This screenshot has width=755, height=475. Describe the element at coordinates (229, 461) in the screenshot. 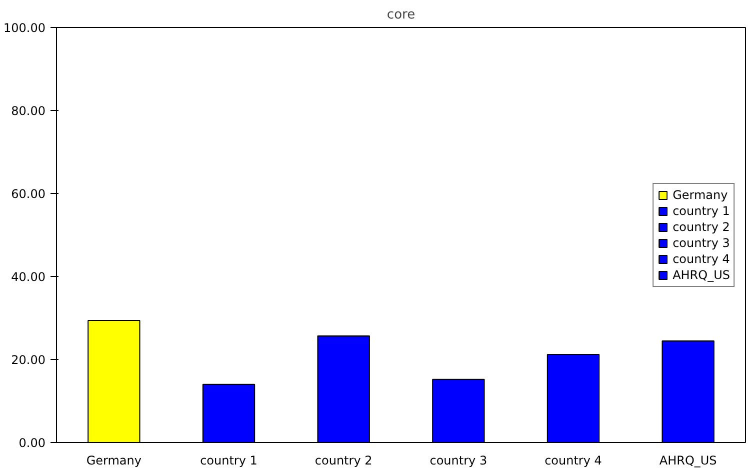

I see `x-tick-label: country 1` at that location.